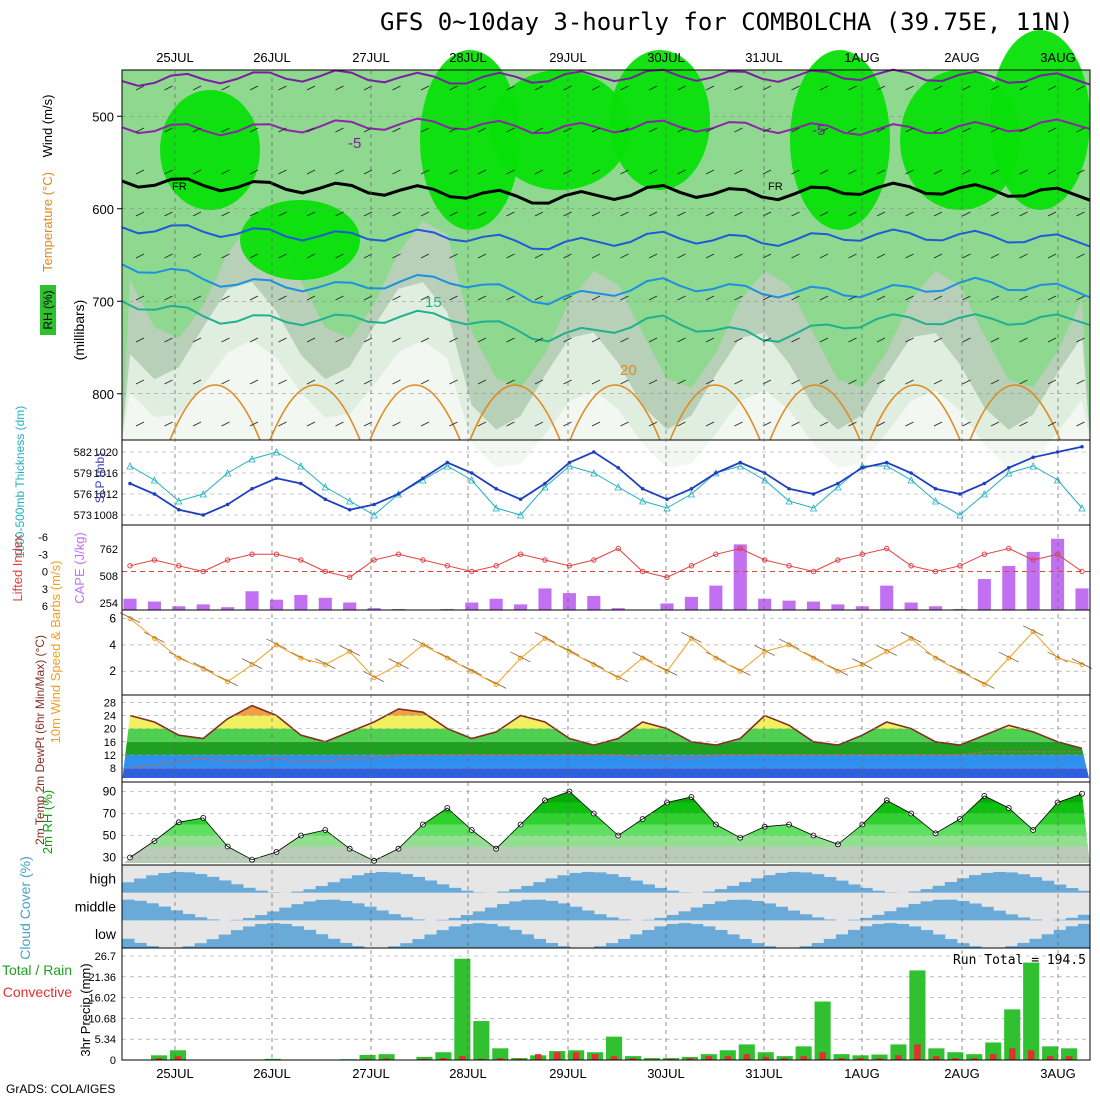  Describe the element at coordinates (628, 370) in the screenshot. I see `contour-label: 20` at that location.